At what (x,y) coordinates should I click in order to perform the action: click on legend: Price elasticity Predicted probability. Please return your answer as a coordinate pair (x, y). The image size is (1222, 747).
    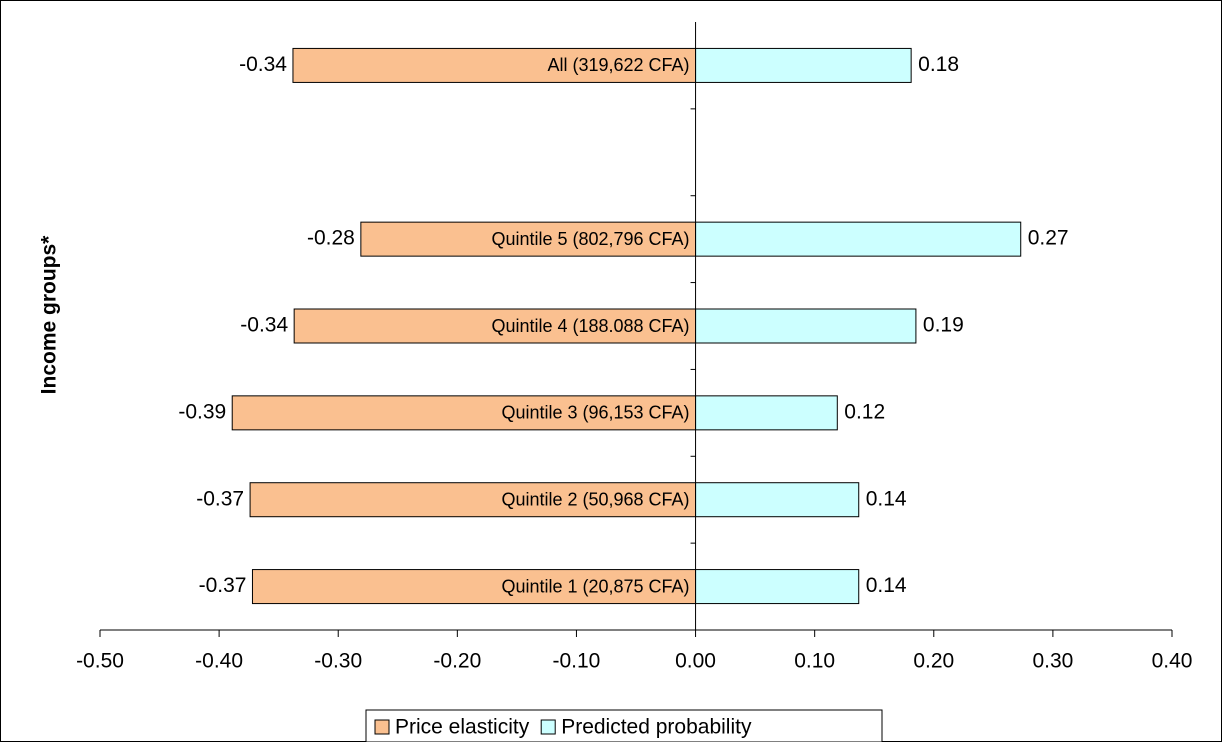
    Looking at the image, I should click on (624, 726).